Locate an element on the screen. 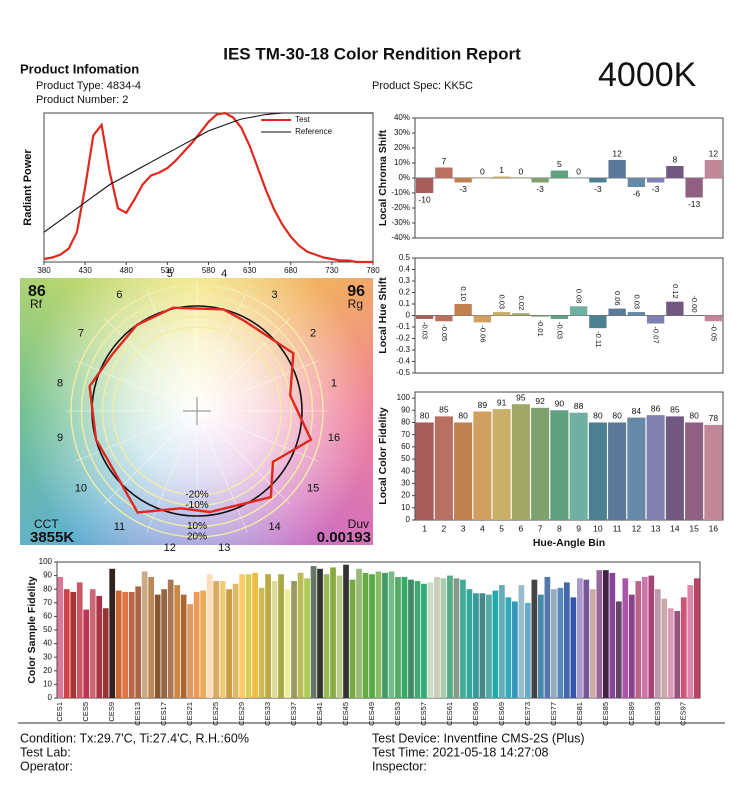 This screenshot has width=744, height=800. value-label: 84 is located at coordinates (637, 411).